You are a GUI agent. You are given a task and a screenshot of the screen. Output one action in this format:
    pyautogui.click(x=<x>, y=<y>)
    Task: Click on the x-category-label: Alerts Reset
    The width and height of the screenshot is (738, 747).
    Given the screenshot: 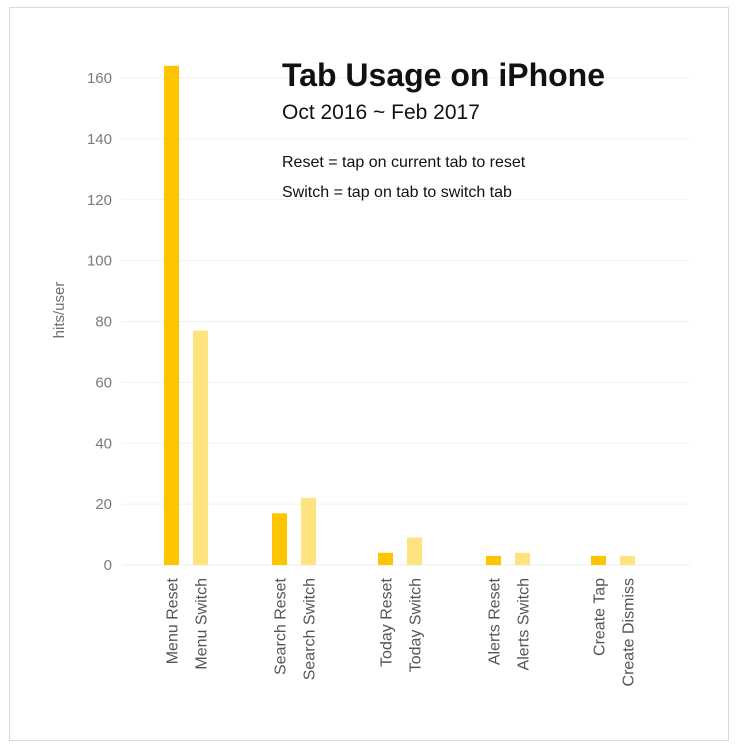 What is the action you would take?
    pyautogui.click(x=495, y=621)
    